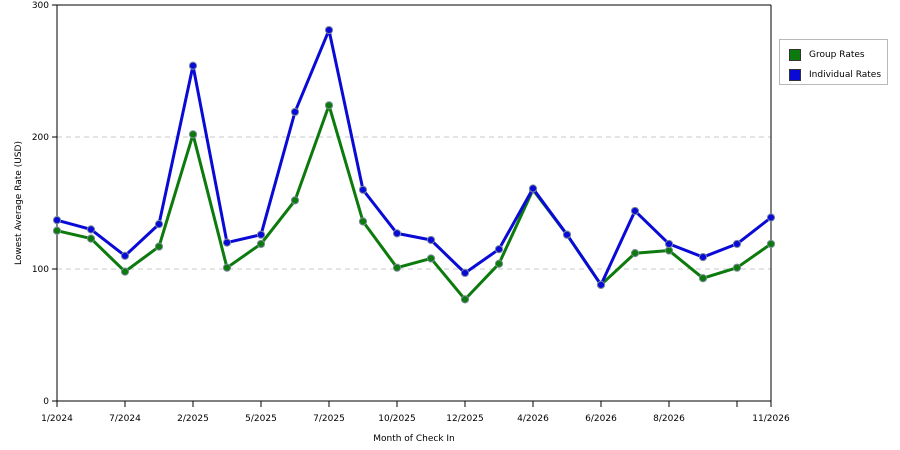 This screenshot has height=450, width=900. What do you see at coordinates (46, 402) in the screenshot?
I see `y-tick-label: 0` at bounding box center [46, 402].